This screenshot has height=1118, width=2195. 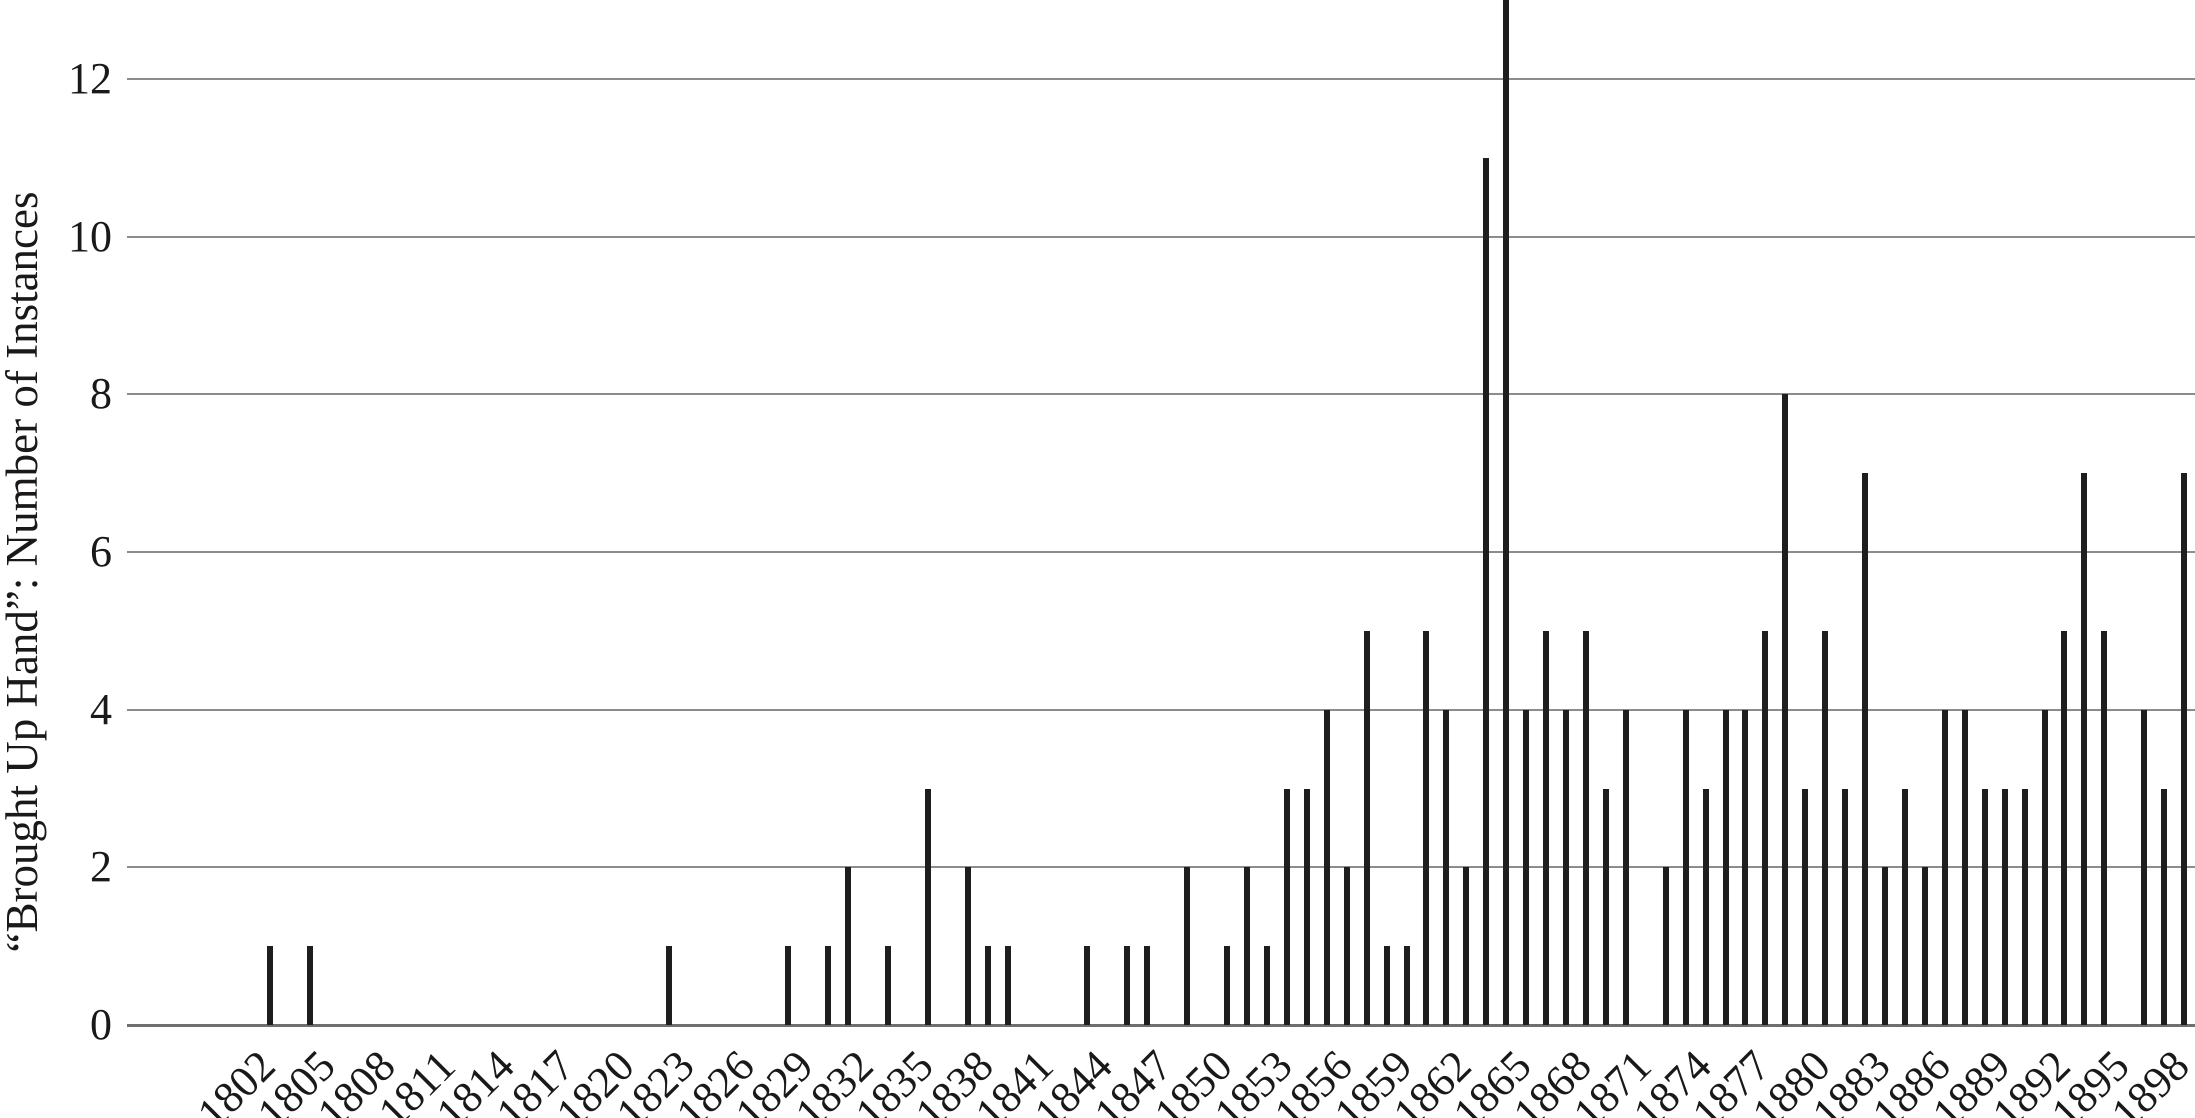 I want to click on y-tick-label: 0, so click(x=101, y=1024).